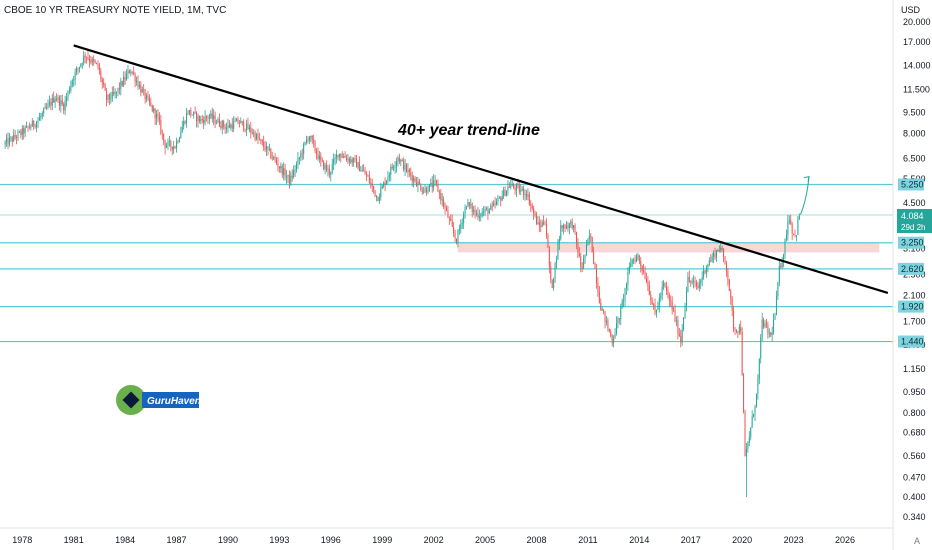 This screenshot has height=550, width=932. I want to click on y-tick-label: 2.100, so click(914, 296).